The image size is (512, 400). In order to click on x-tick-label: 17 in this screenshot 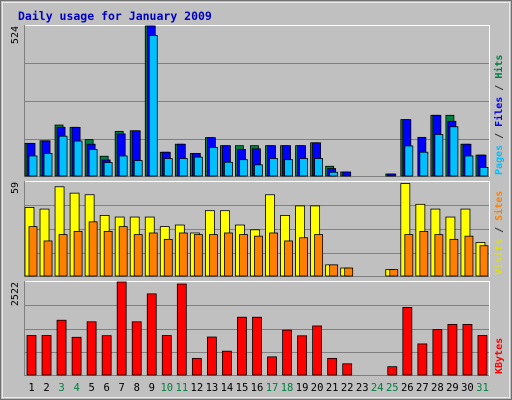, I will do `click(272, 388)`.